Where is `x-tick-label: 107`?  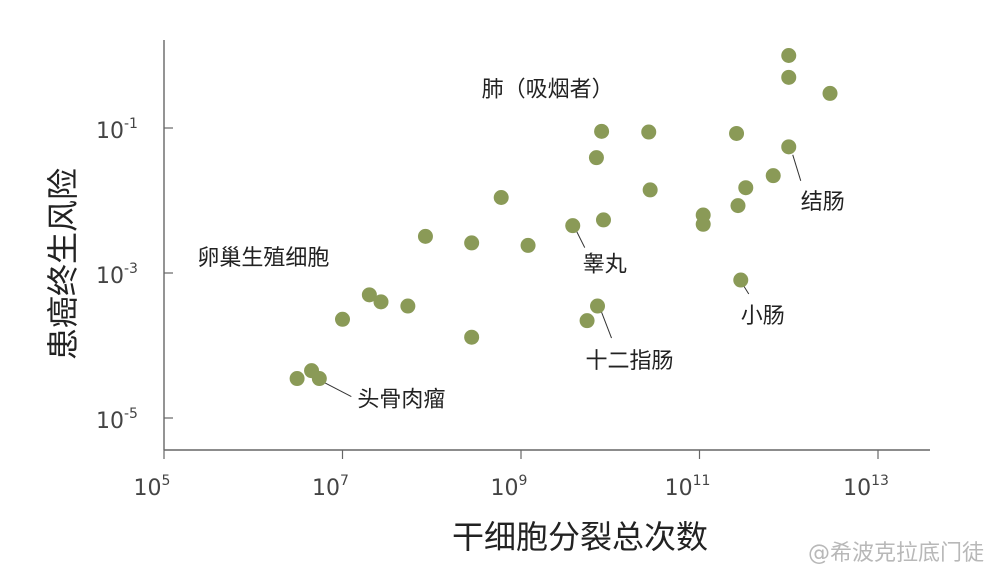
x-tick-label: 107 is located at coordinates (330, 487).